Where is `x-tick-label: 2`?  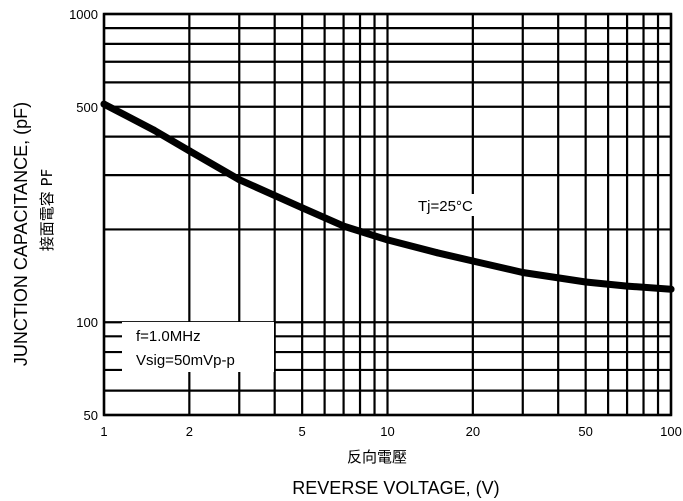
x-tick-label: 2 is located at coordinates (189, 431).